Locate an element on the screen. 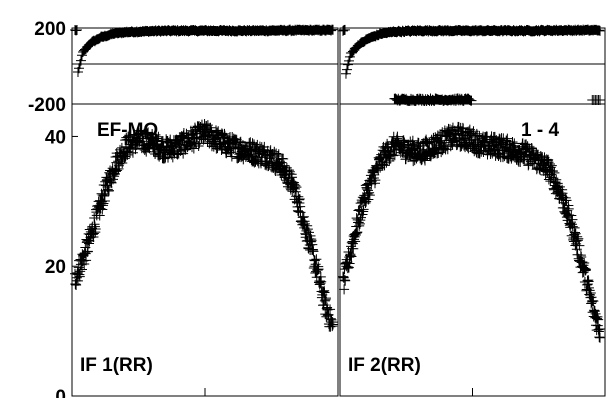 The width and height of the screenshot is (607, 398). amp-tick-label: 40 is located at coordinates (55, 137).